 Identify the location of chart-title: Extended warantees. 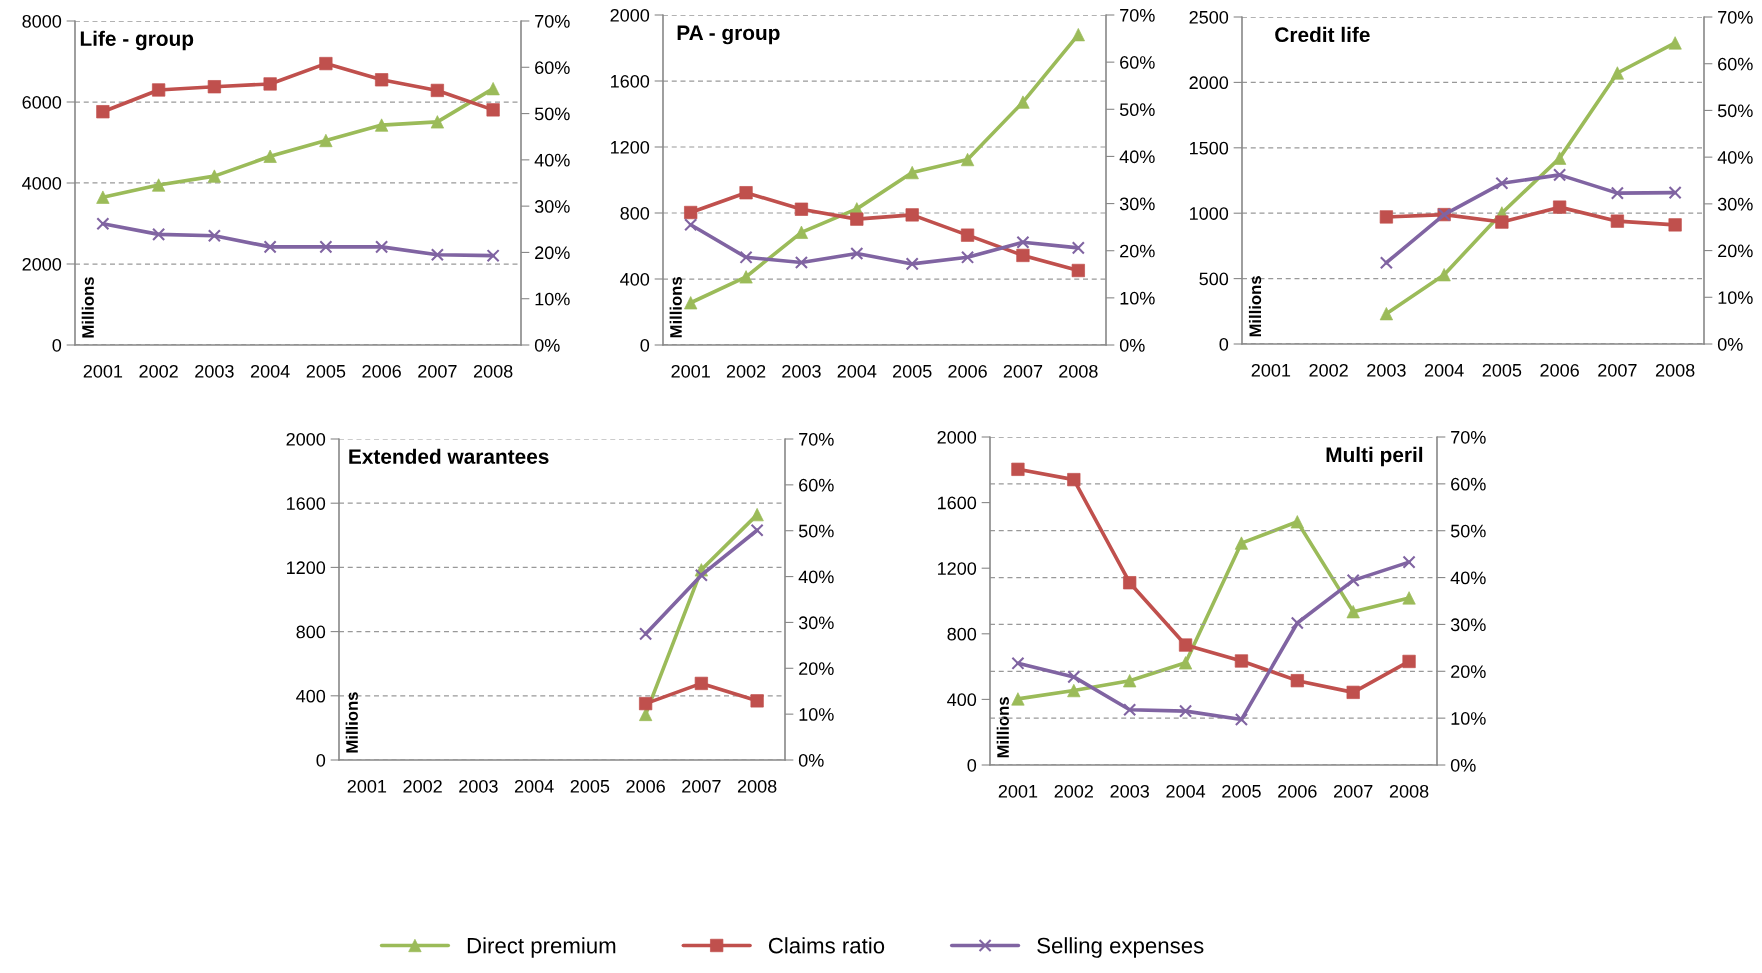
(449, 456).